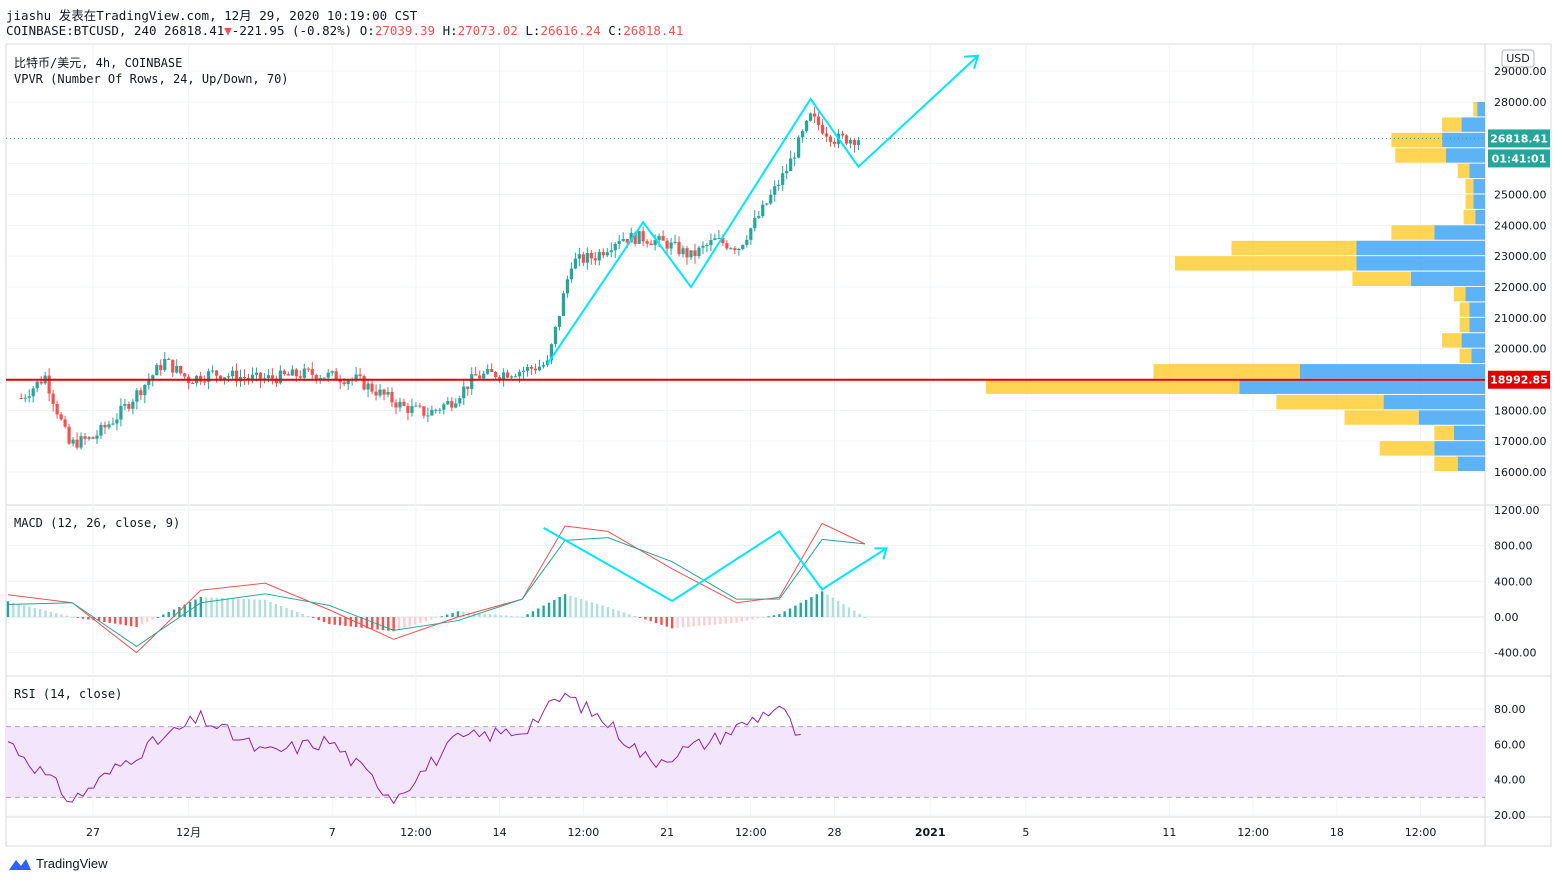  Describe the element at coordinates (1510, 815) in the screenshot. I see `rsi-tick-label-0: 20.00` at that location.